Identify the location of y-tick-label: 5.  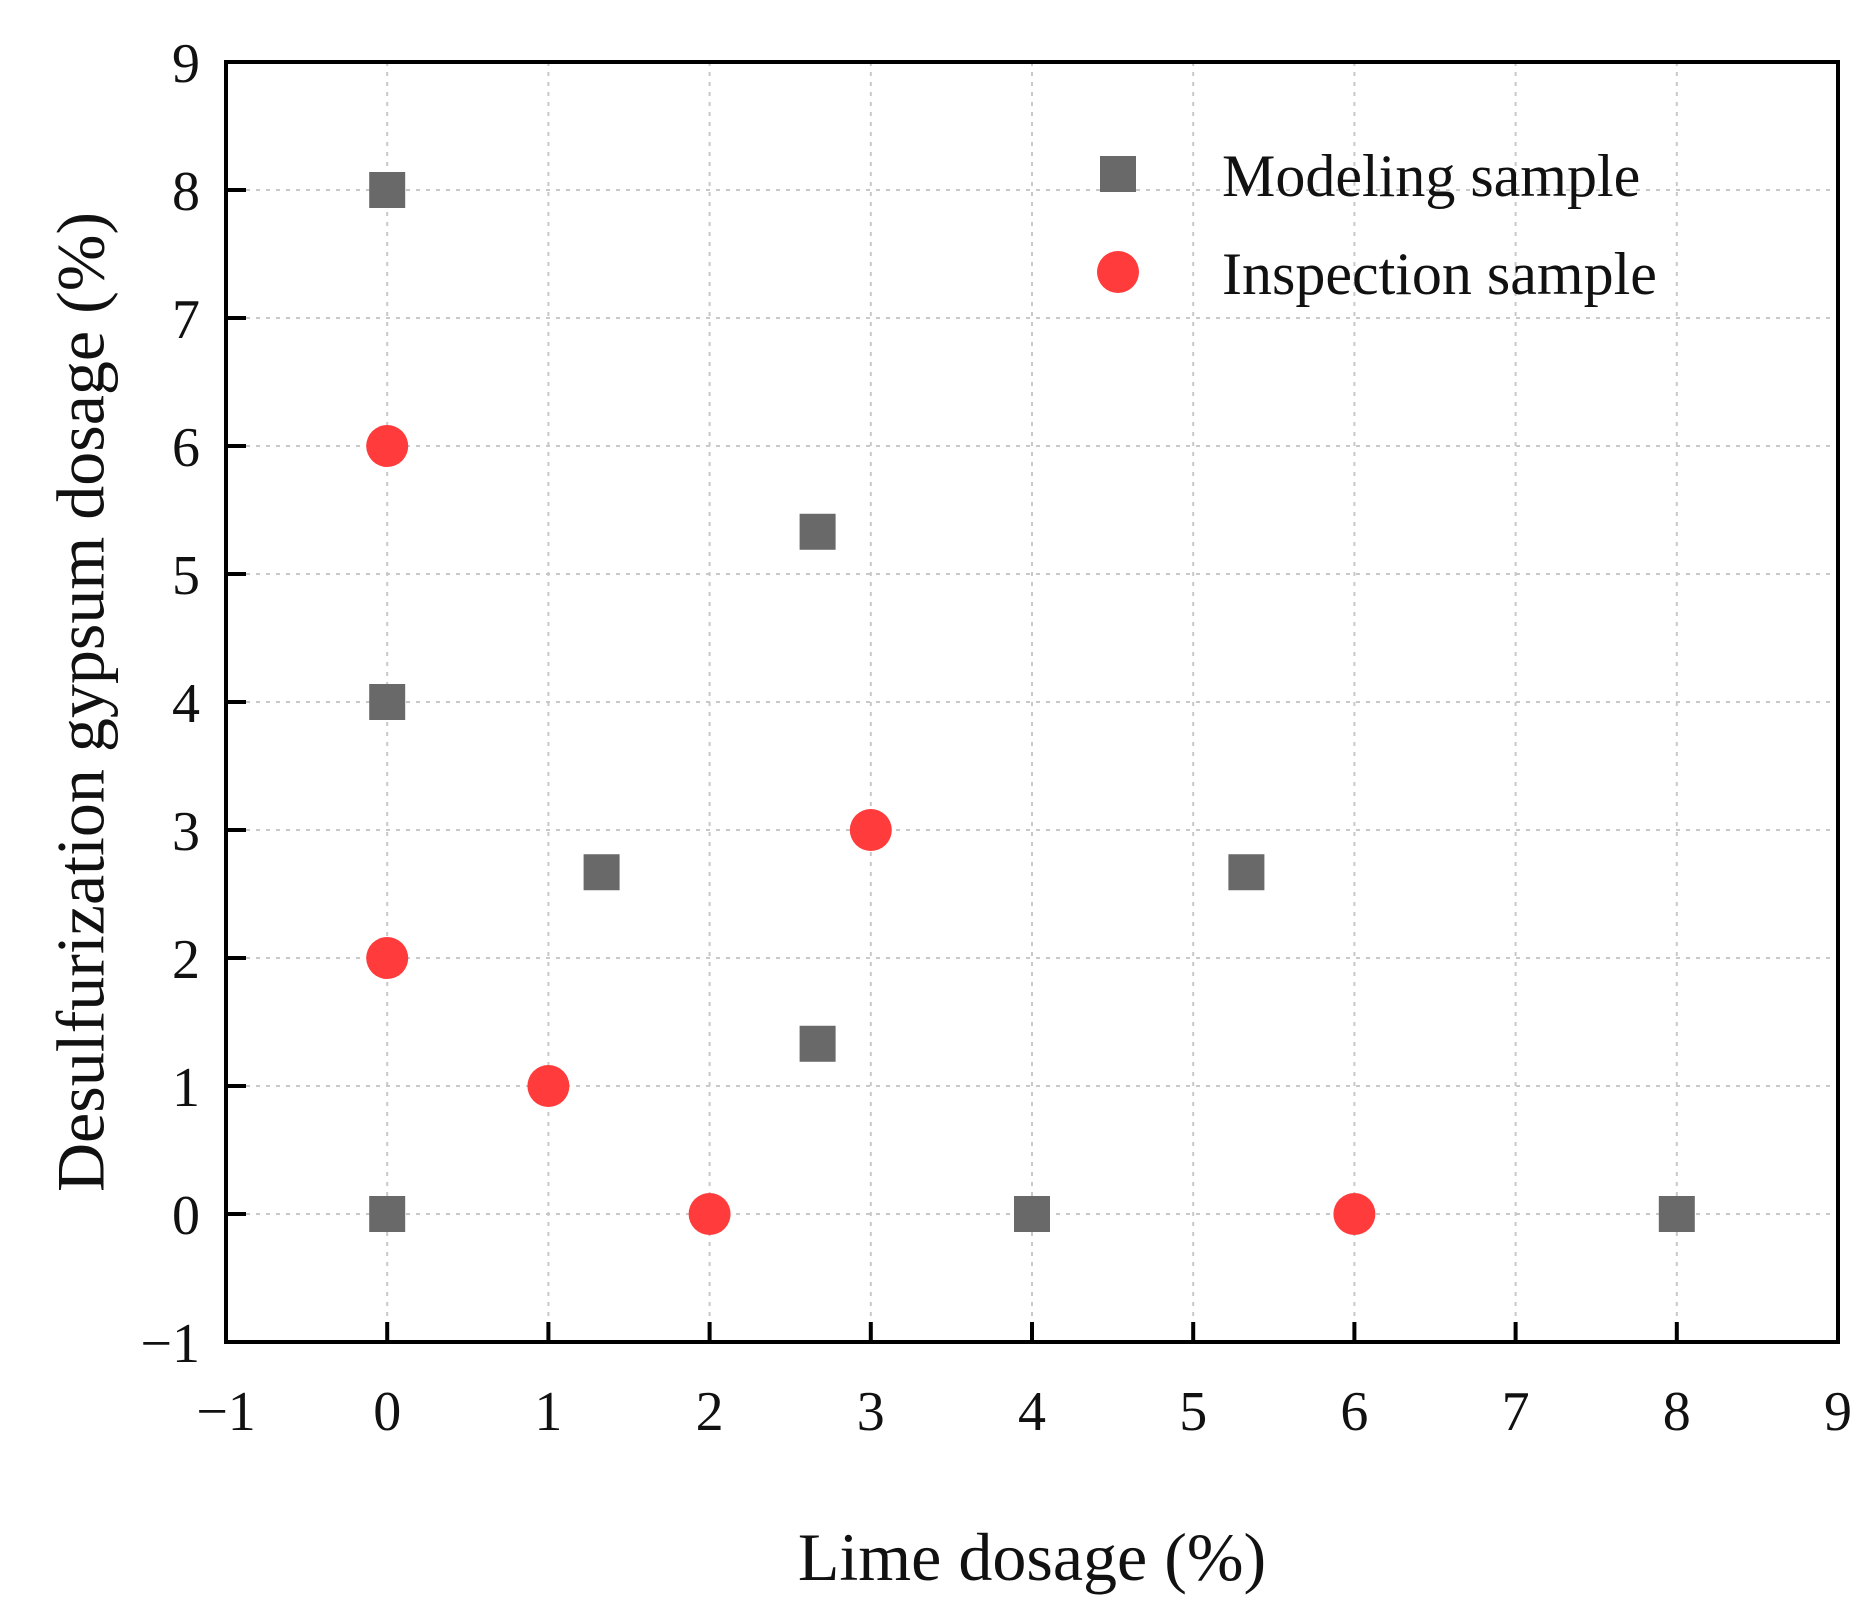
(186, 576).